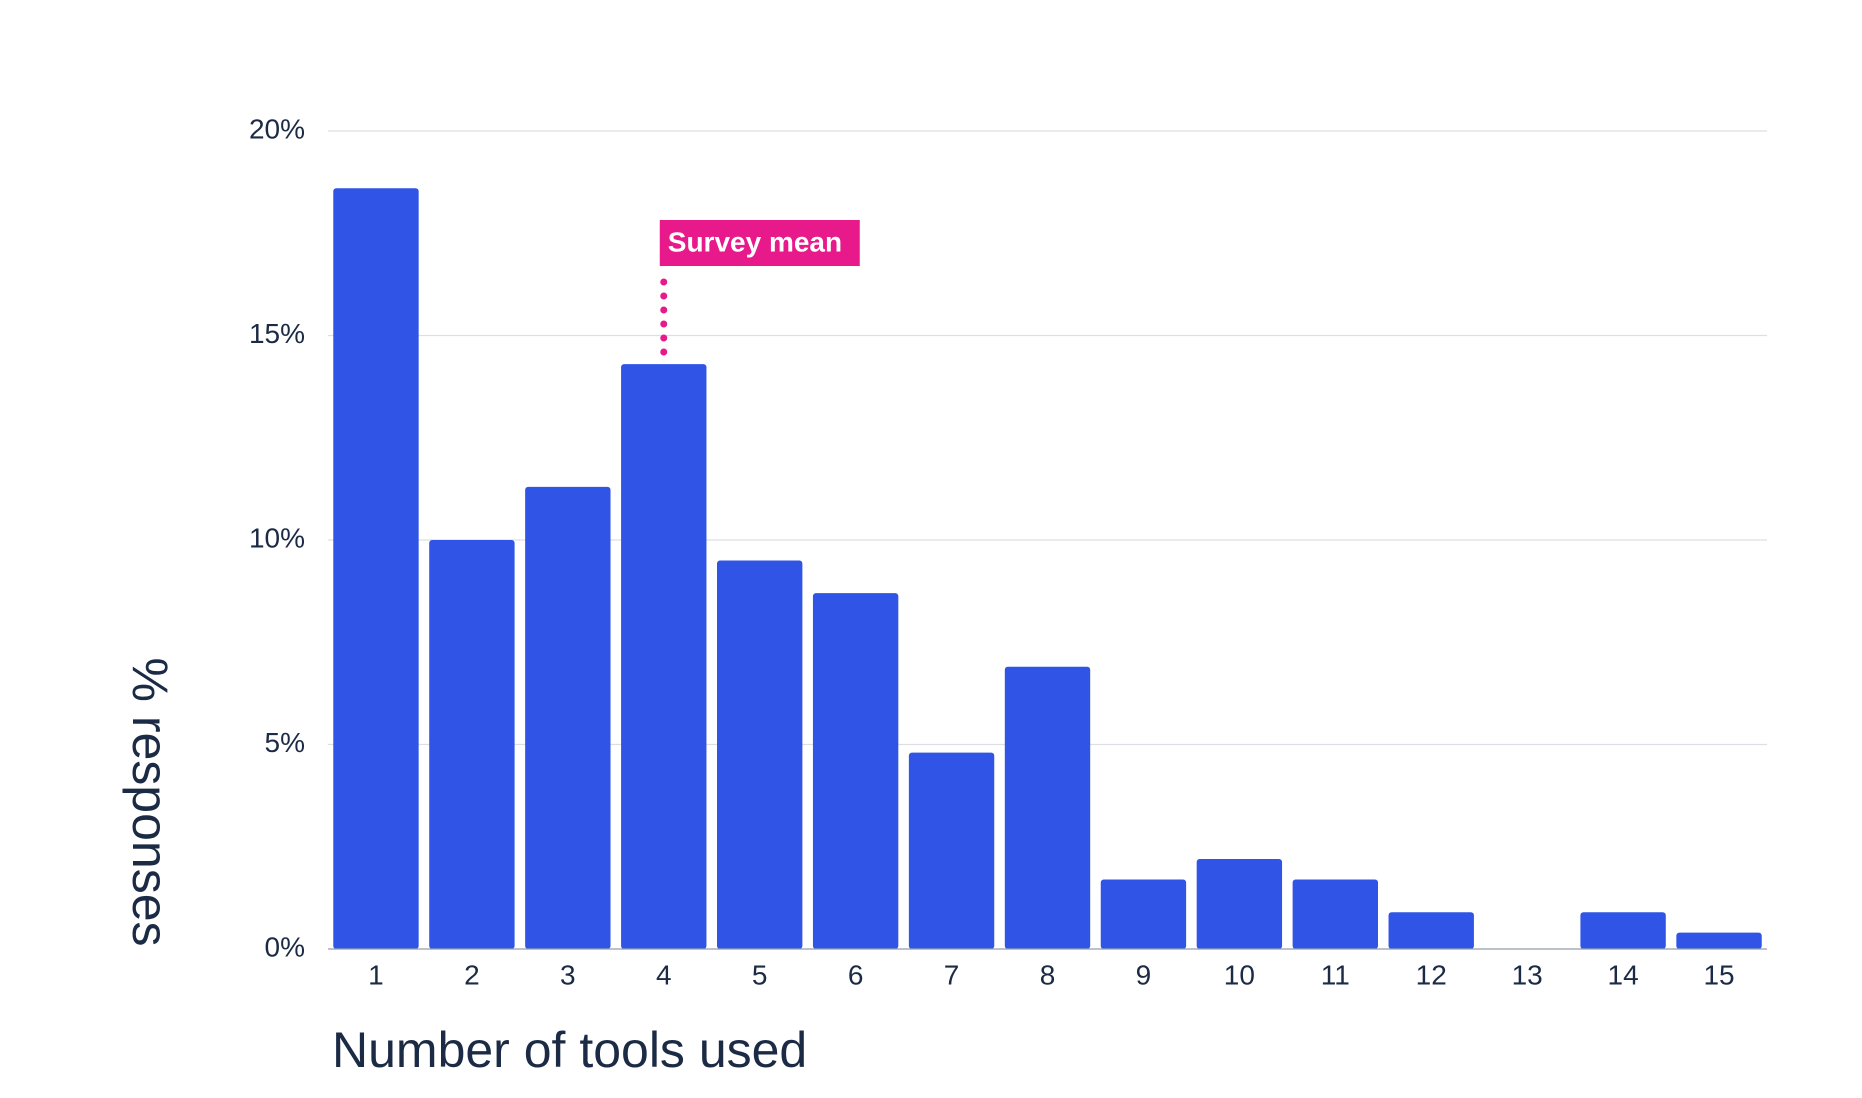 The height and width of the screenshot is (1098, 1862). What do you see at coordinates (1335, 974) in the screenshot?
I see `x-tick-label: 11` at bounding box center [1335, 974].